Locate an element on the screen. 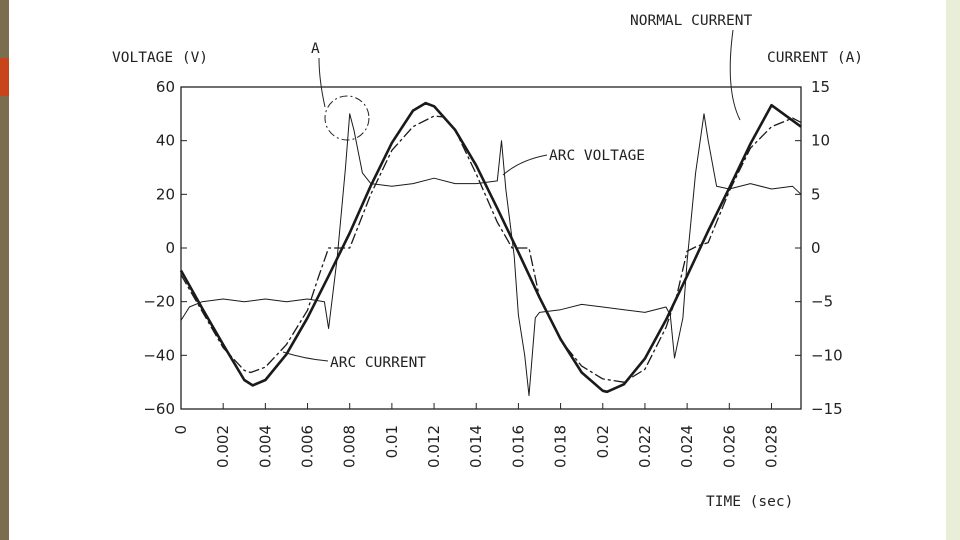 The image size is (960, 540). y-right-tick-label: −5 is located at coordinates (822, 302).